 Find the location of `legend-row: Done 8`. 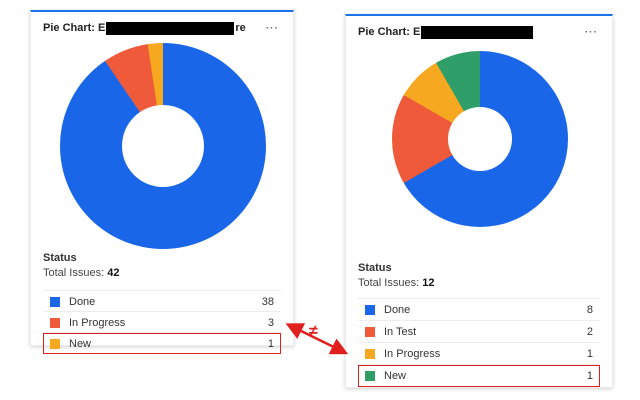

legend-row: Done 8 is located at coordinates (479, 310).